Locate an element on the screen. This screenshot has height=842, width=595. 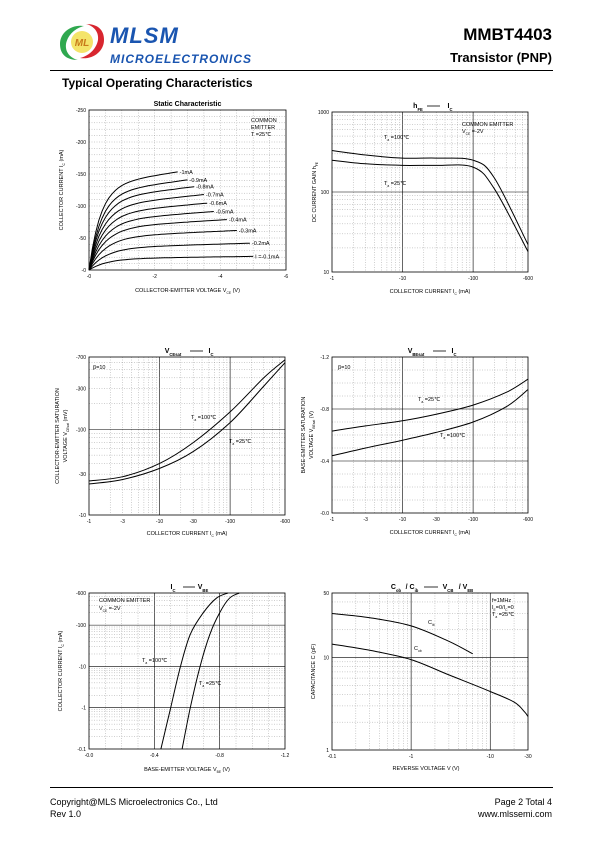
x-tick-label: -0.1 is located at coordinates (332, 757).